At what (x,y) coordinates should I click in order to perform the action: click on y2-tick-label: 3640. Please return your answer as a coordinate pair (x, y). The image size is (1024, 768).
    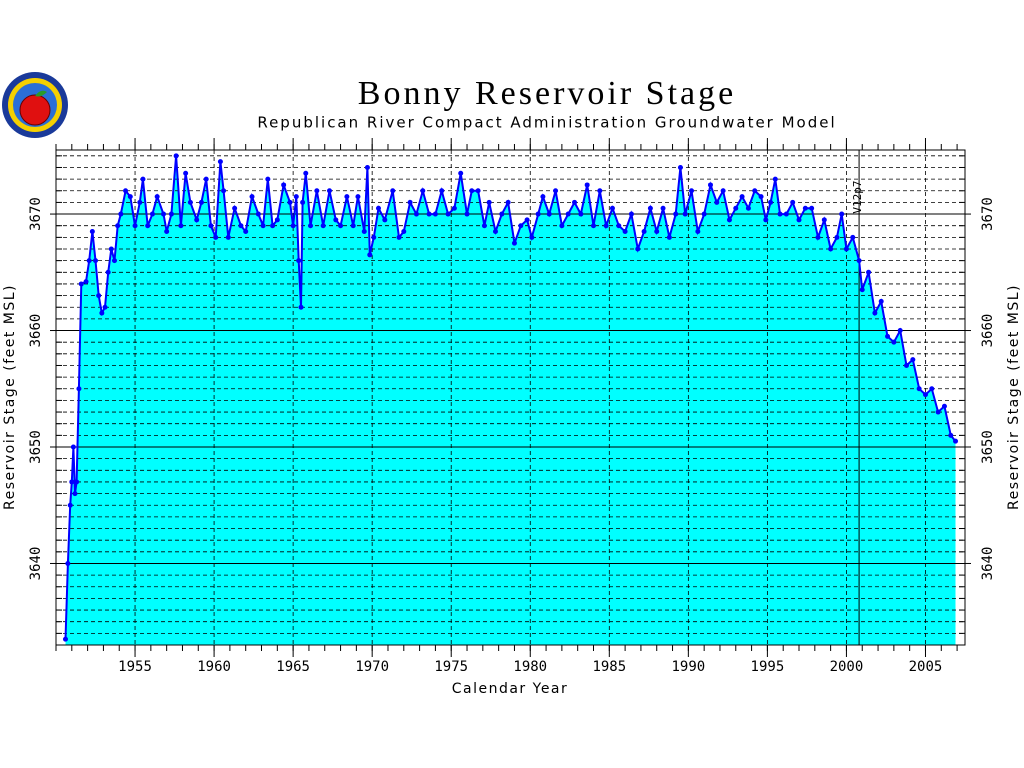
    Looking at the image, I should click on (988, 564).